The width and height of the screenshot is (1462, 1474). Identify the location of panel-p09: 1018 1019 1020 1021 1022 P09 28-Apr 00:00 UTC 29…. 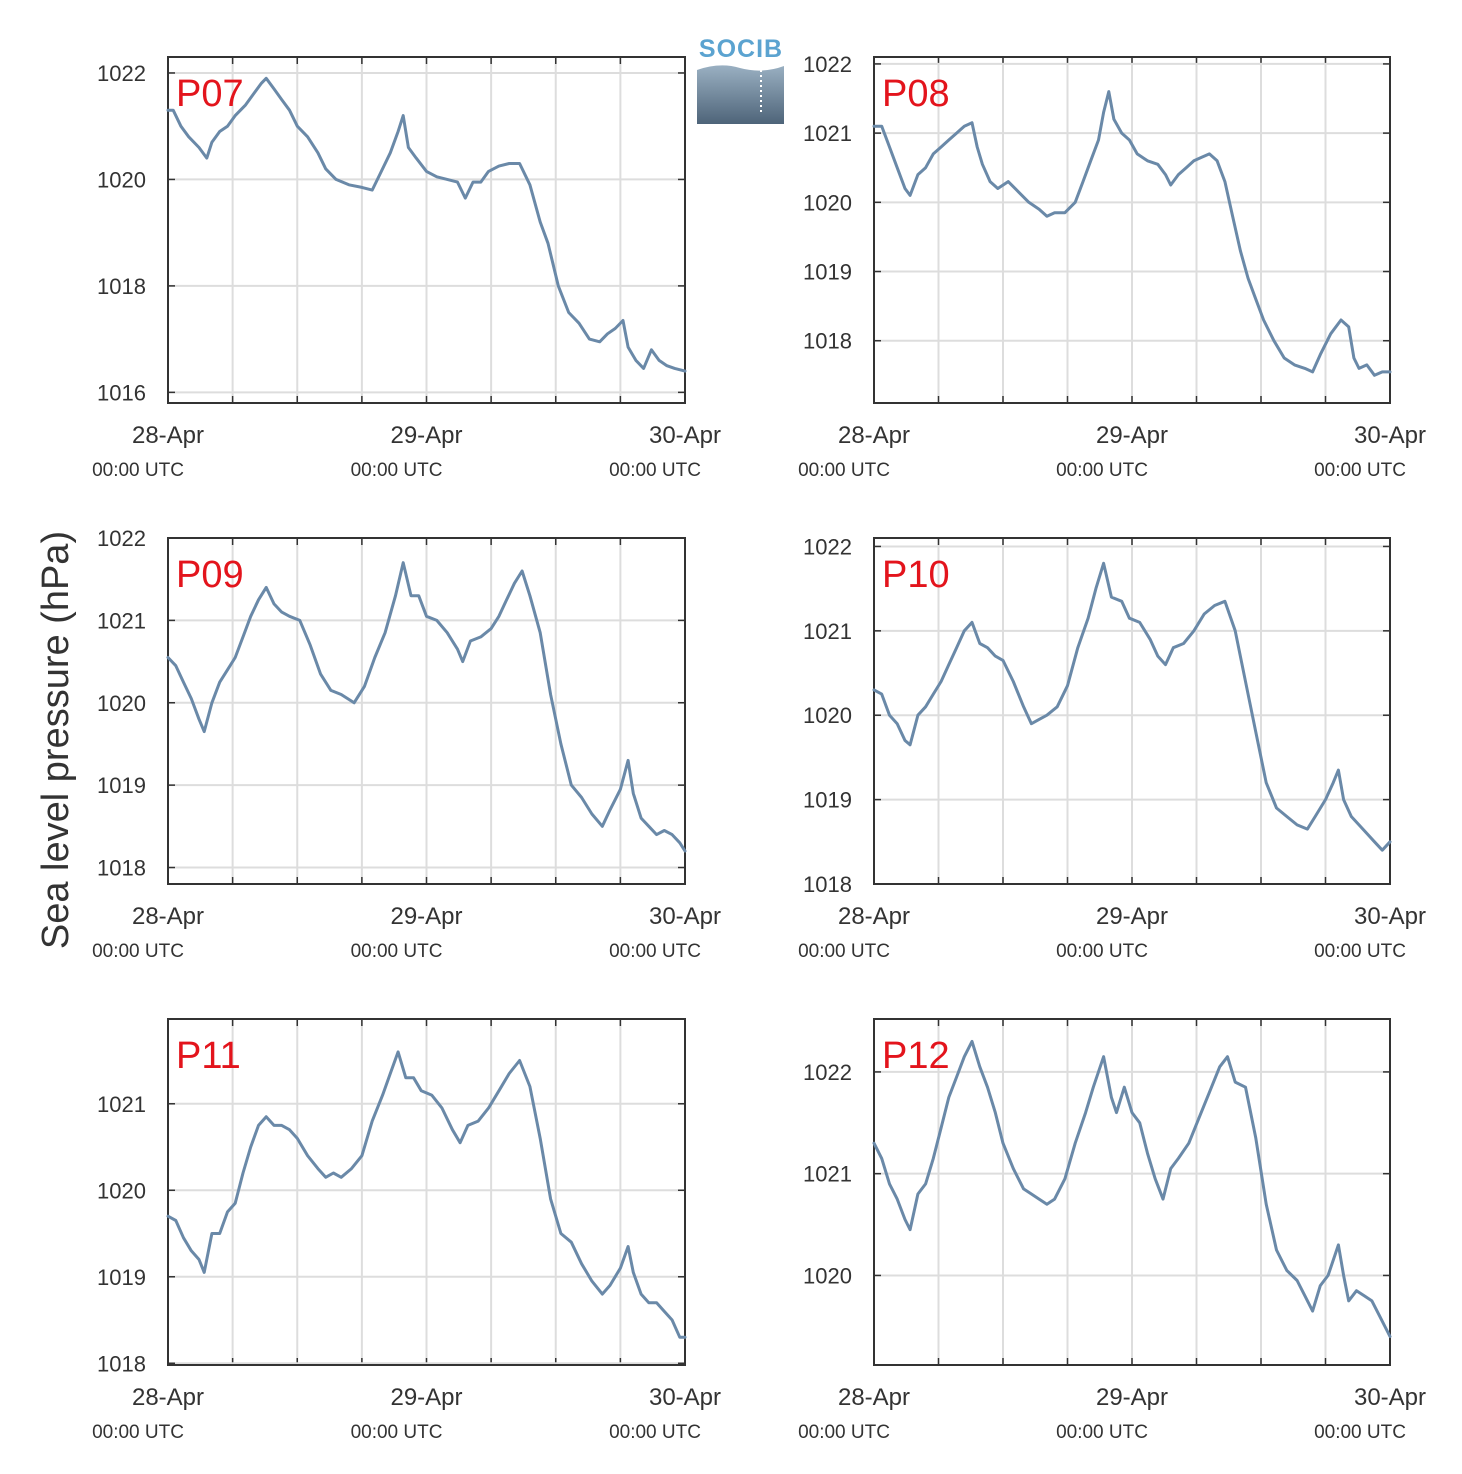
(406, 744).